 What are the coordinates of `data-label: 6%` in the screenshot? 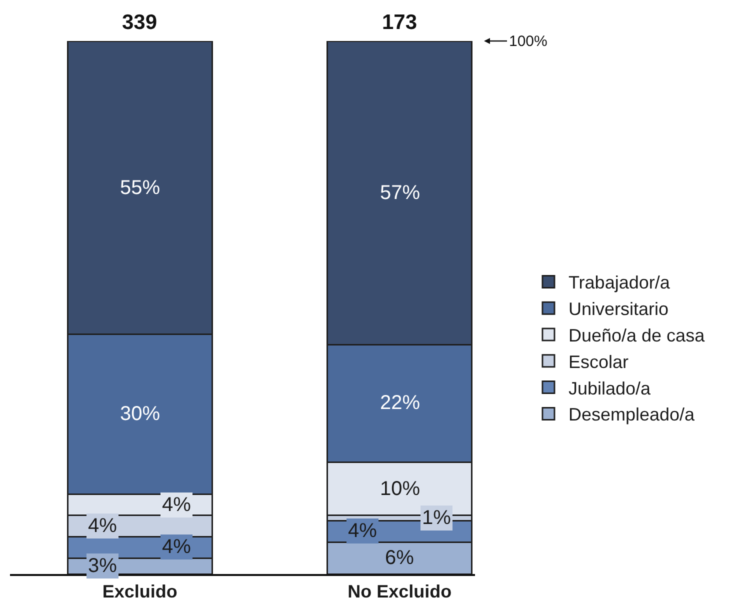 It's located at (399, 558).